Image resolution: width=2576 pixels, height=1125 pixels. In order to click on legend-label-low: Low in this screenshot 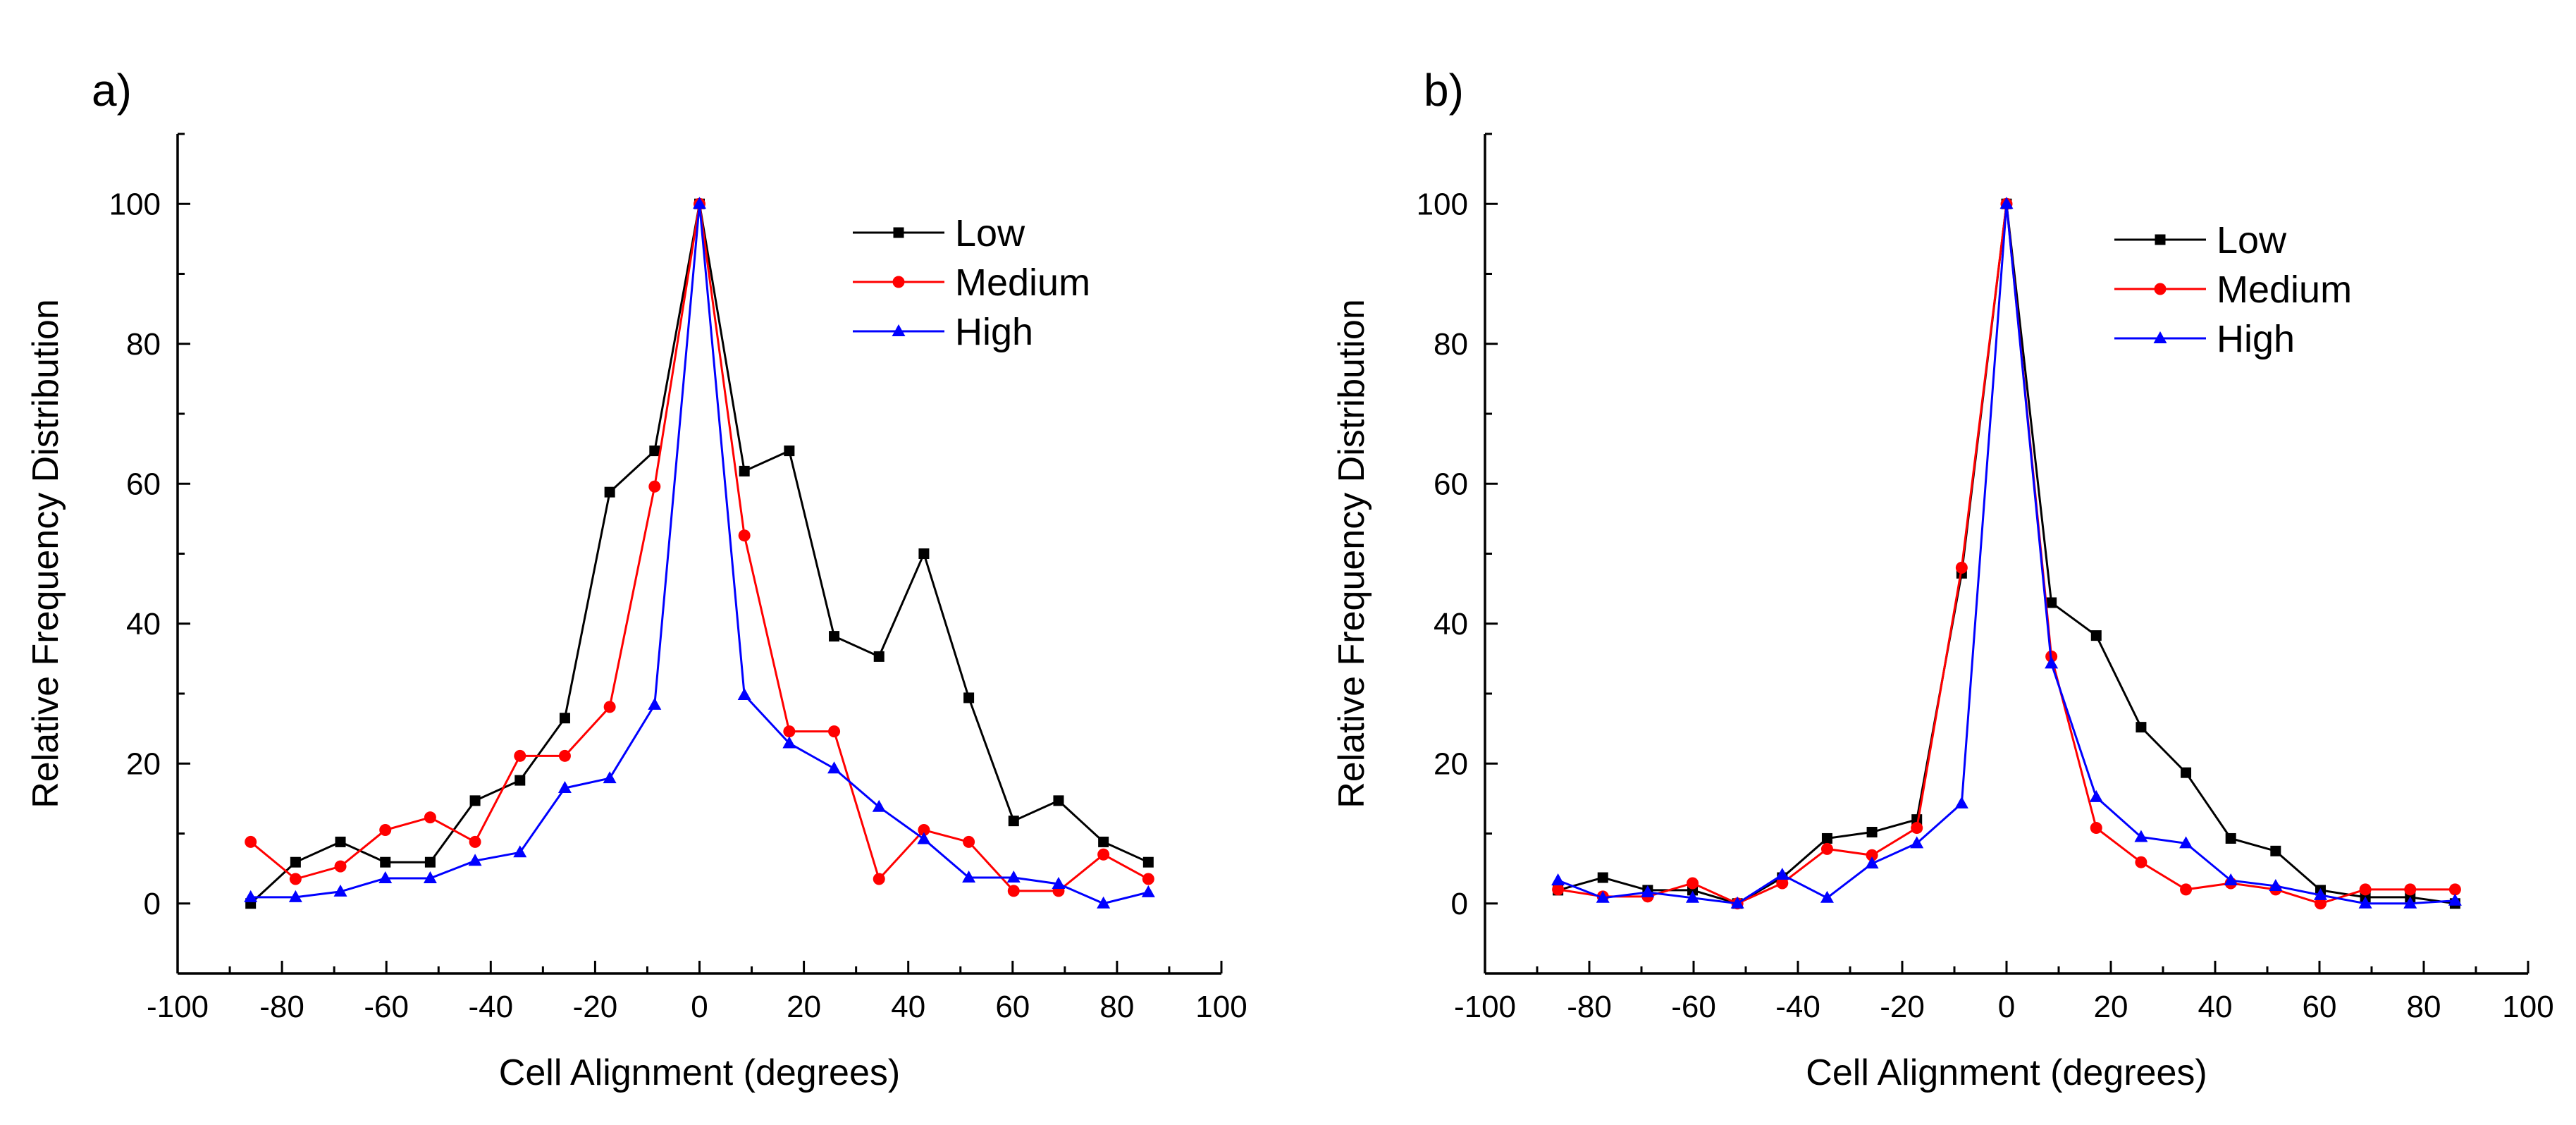, I will do `click(2252, 241)`.